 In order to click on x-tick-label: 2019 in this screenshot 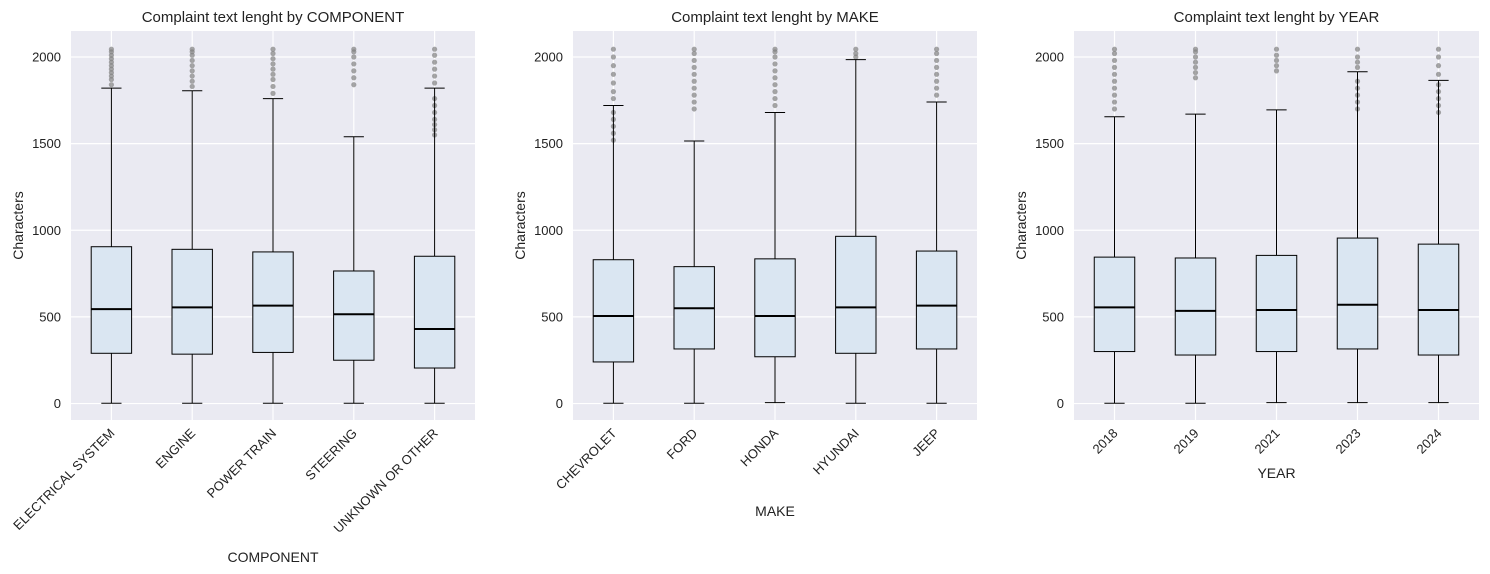, I will do `click(1186, 441)`.